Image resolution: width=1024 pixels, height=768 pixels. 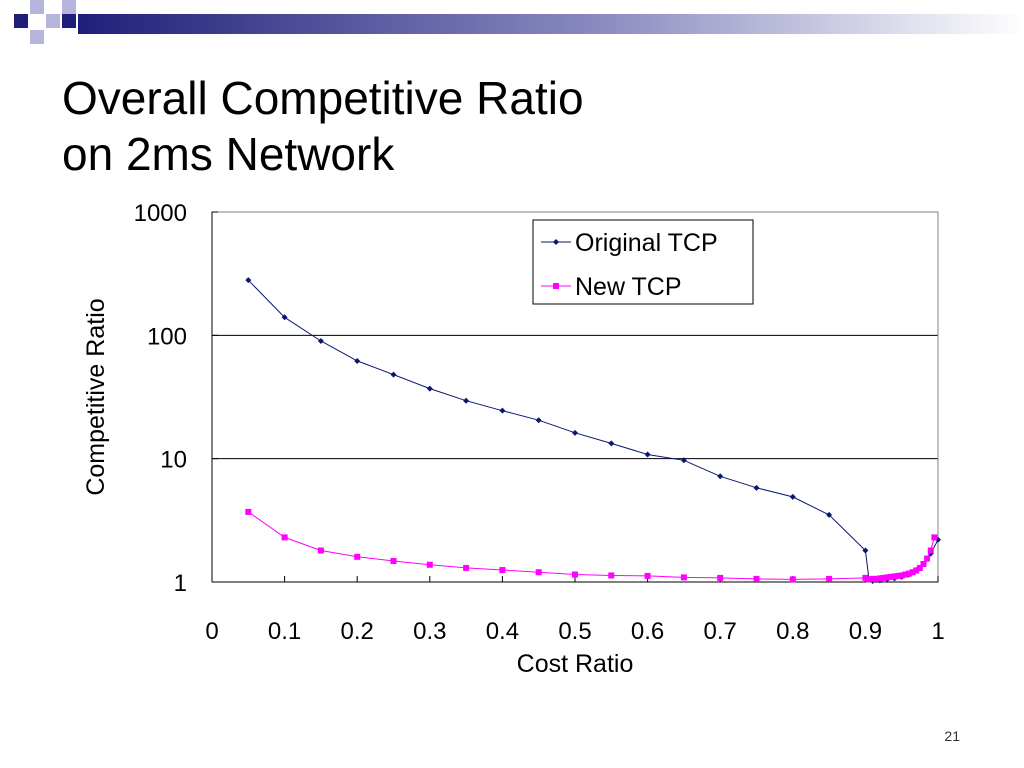 I want to click on legend: Original TCP New TCP, so click(x=643, y=262).